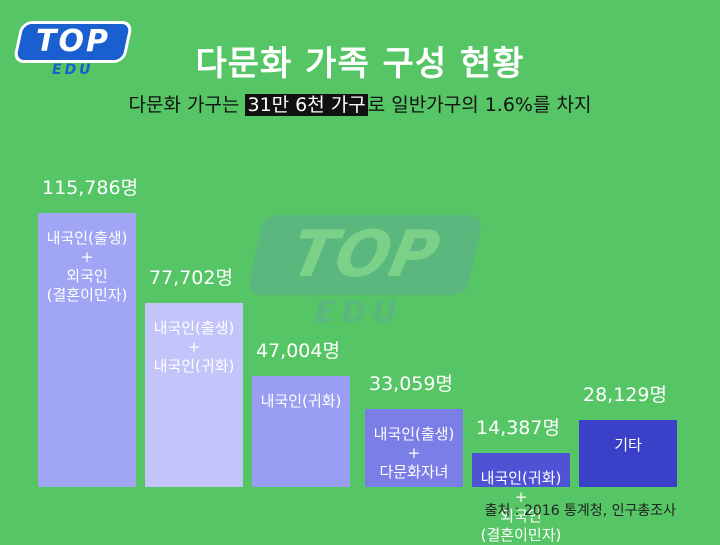  Describe the element at coordinates (73, 51) in the screenshot. I see `top-edu-logo: TOP EDU` at that location.